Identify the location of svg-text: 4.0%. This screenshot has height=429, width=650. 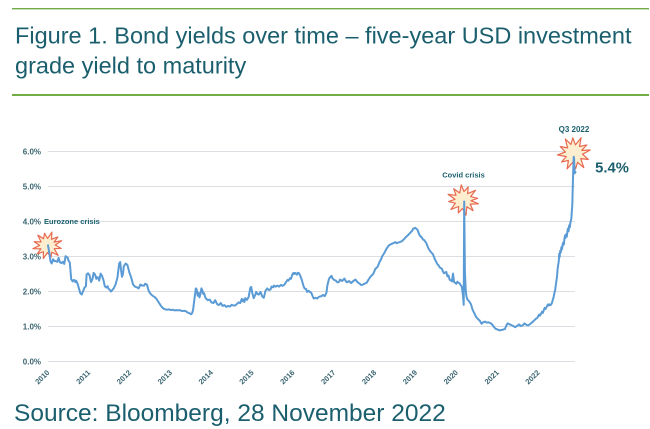
(32, 221).